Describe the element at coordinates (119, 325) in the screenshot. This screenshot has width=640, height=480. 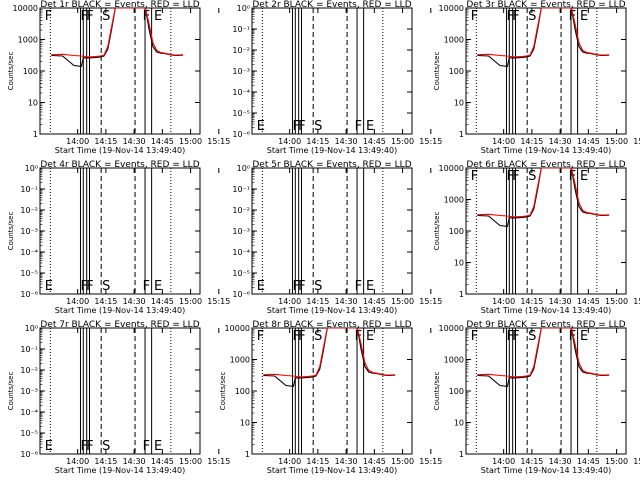
I see `chart-title: Det 7r BLACK = Events, RED = LLD` at that location.